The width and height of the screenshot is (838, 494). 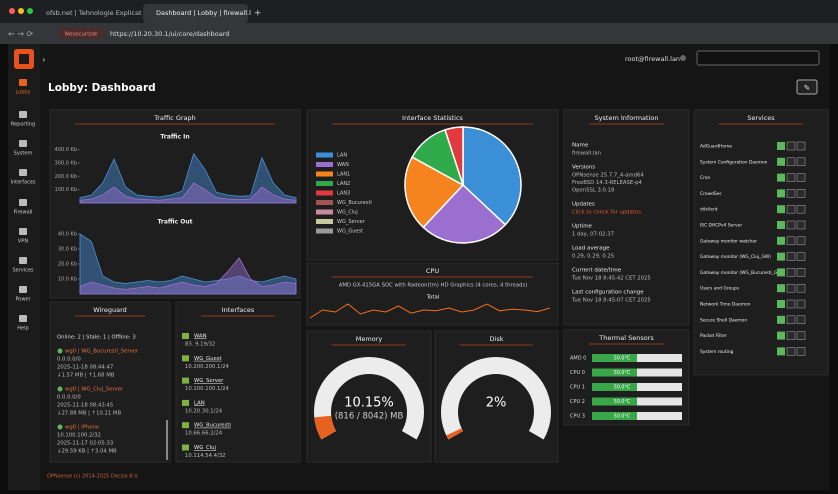 What do you see at coordinates (432, 118) in the screenshot?
I see `widget-title: Interface Statistics` at bounding box center [432, 118].